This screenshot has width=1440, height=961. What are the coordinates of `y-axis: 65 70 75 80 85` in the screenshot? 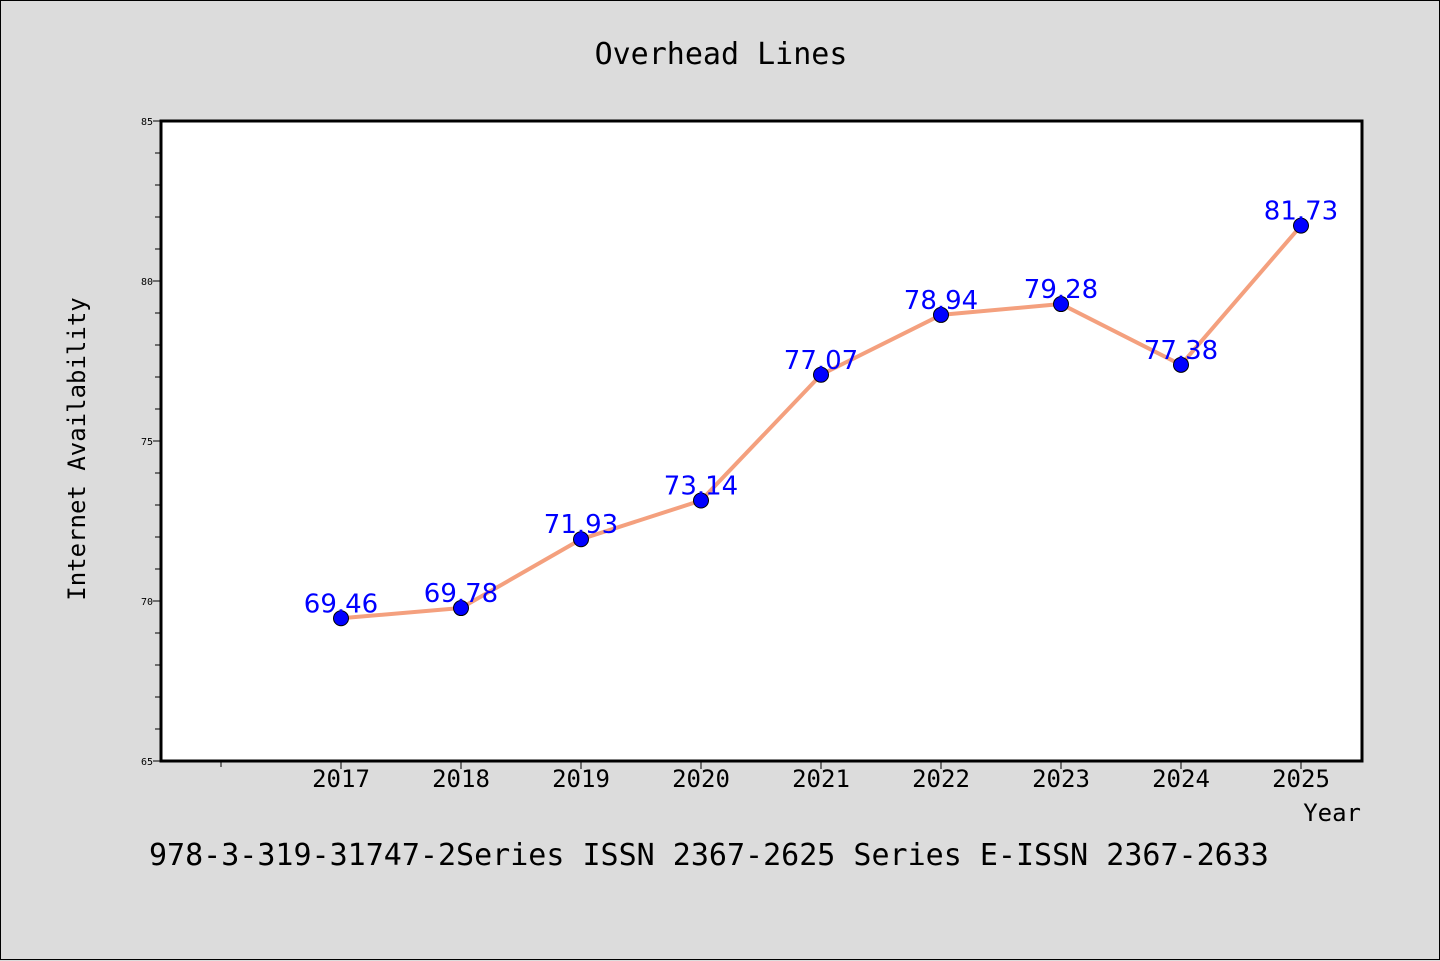 It's located at (151, 442).